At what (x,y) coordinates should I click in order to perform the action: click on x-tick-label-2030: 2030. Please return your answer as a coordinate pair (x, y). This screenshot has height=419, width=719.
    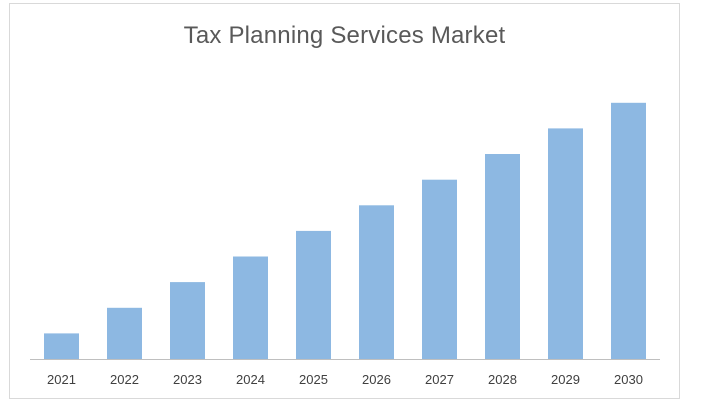
    Looking at the image, I should click on (628, 379).